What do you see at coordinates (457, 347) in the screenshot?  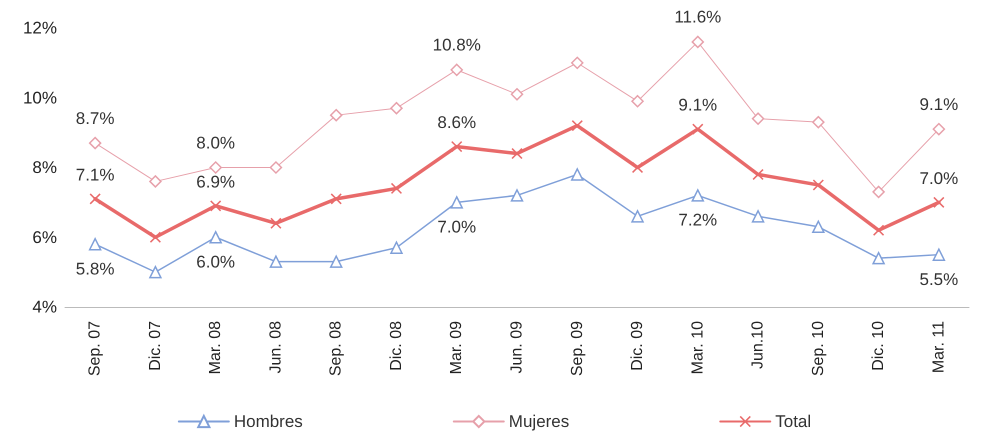 I see `x-tick-label: Mar. 09` at bounding box center [457, 347].